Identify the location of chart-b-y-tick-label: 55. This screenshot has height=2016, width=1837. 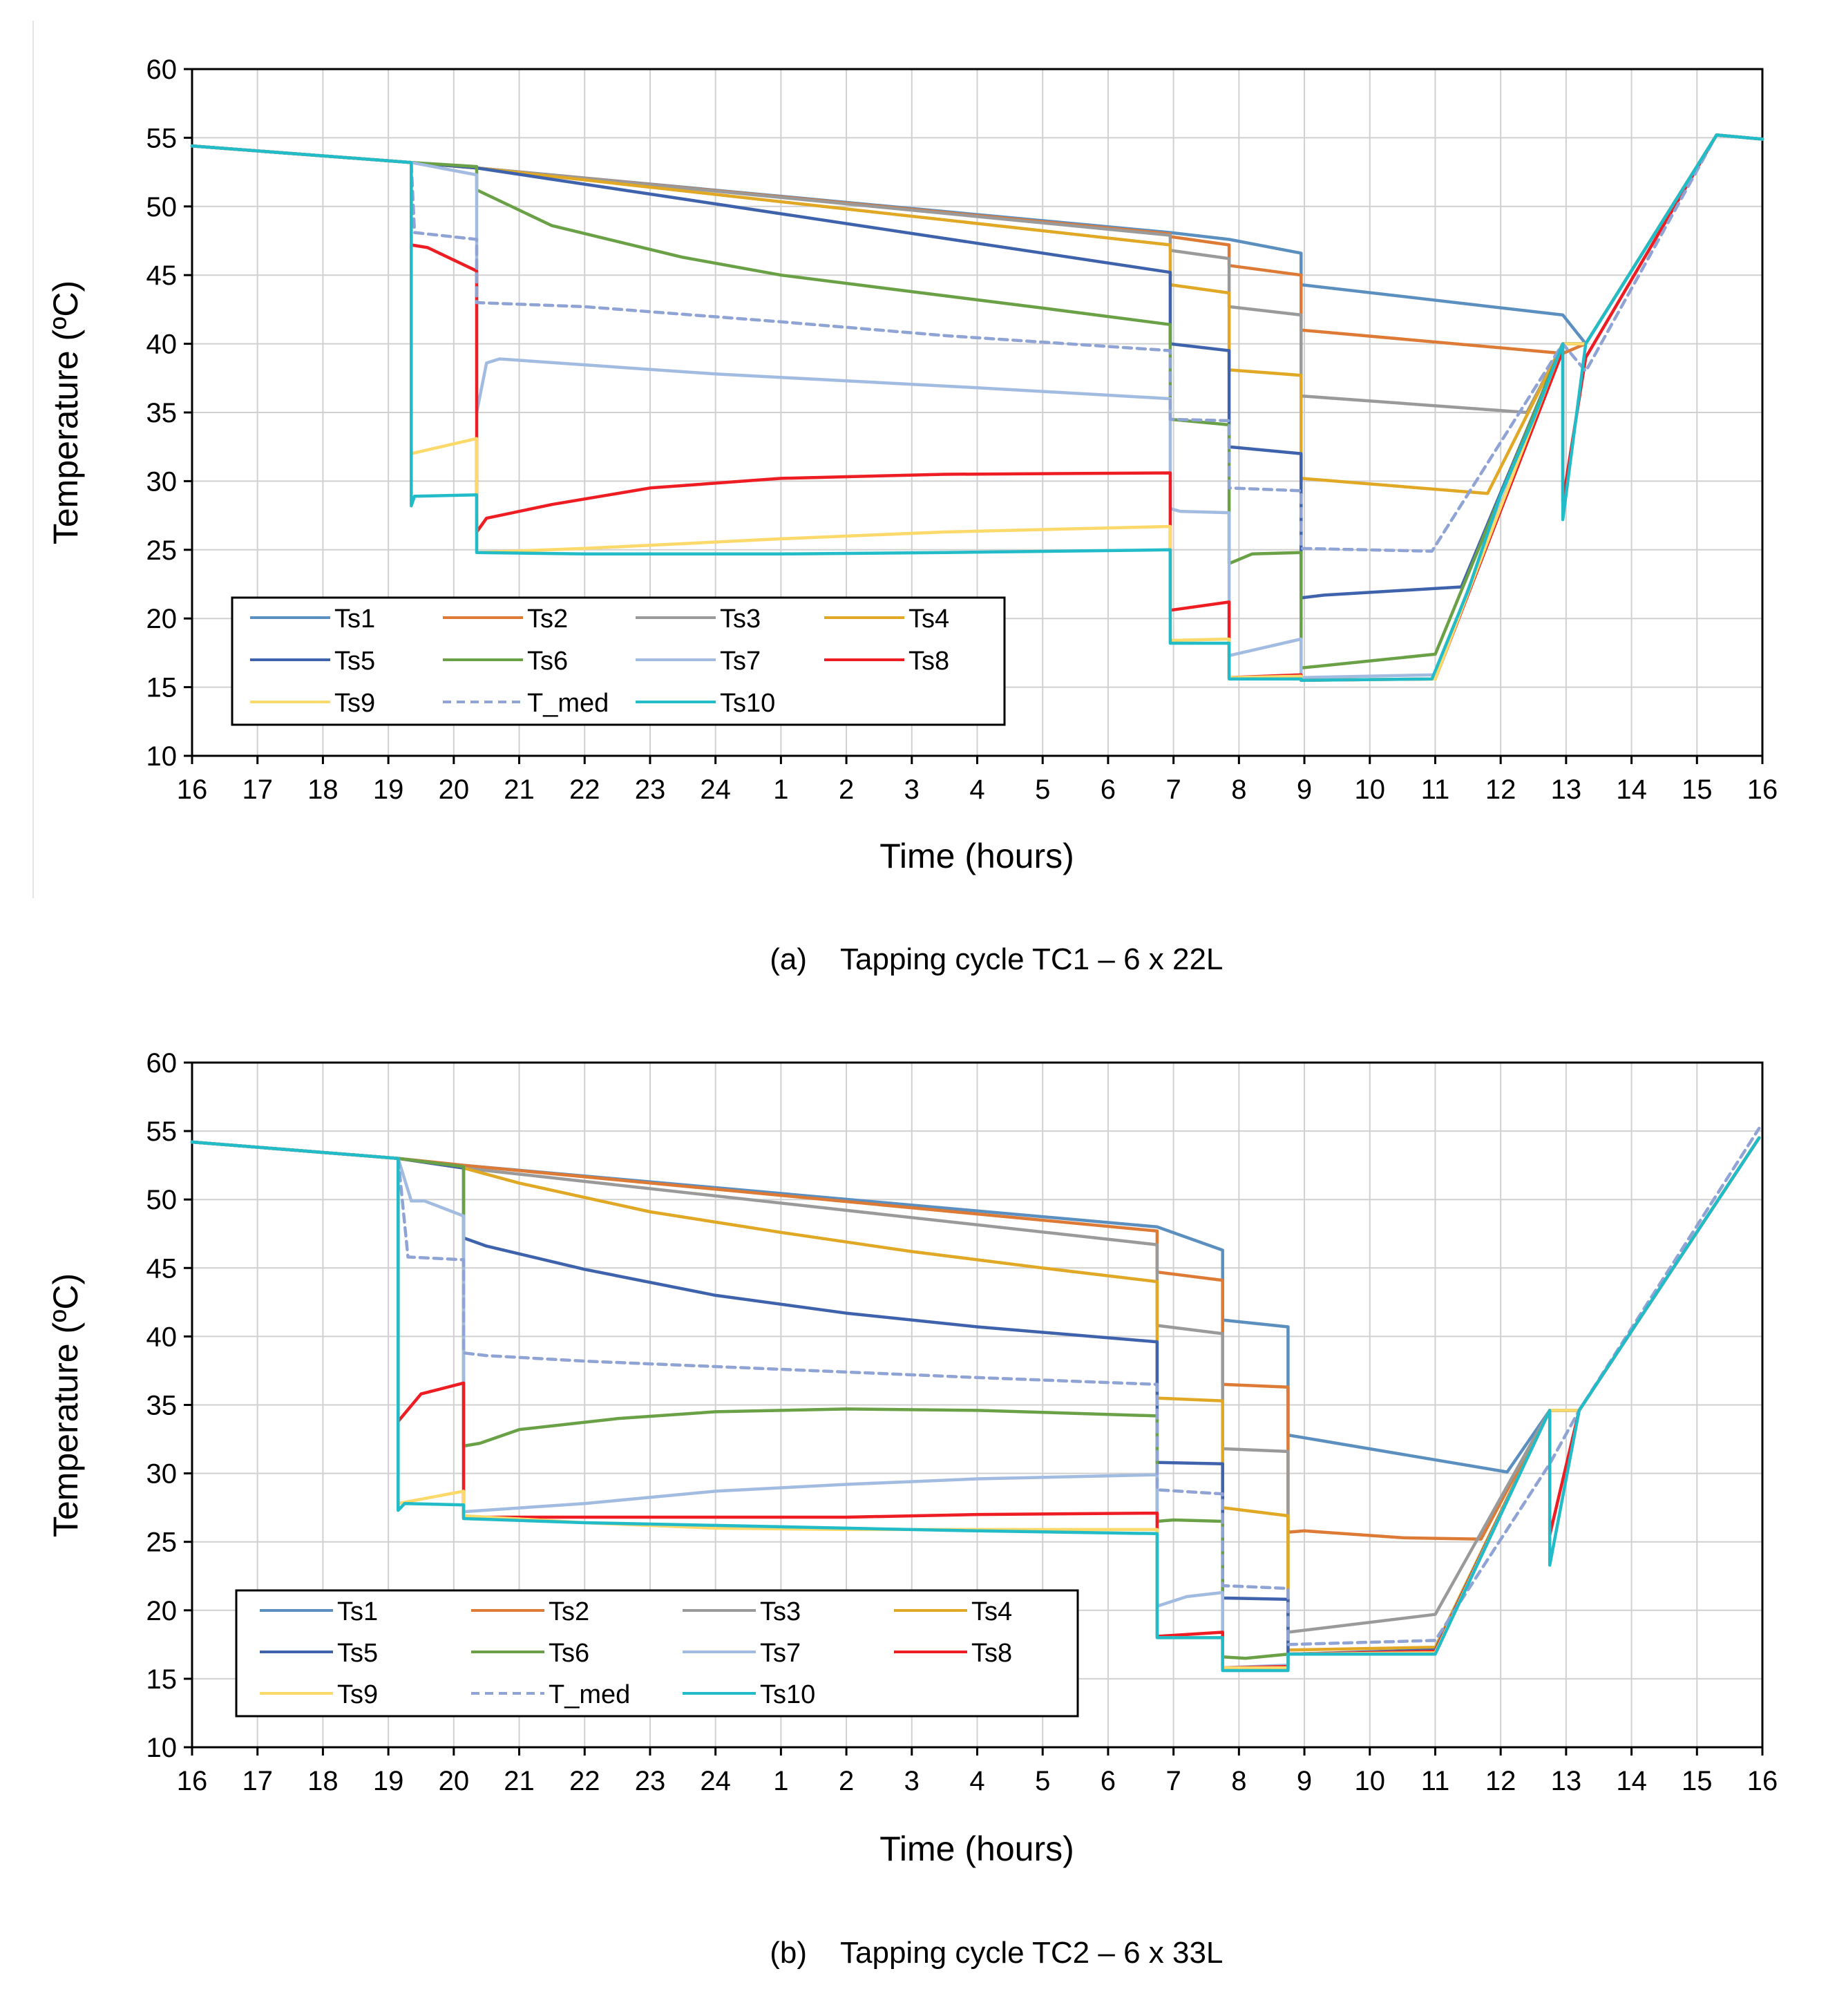
(162, 1131).